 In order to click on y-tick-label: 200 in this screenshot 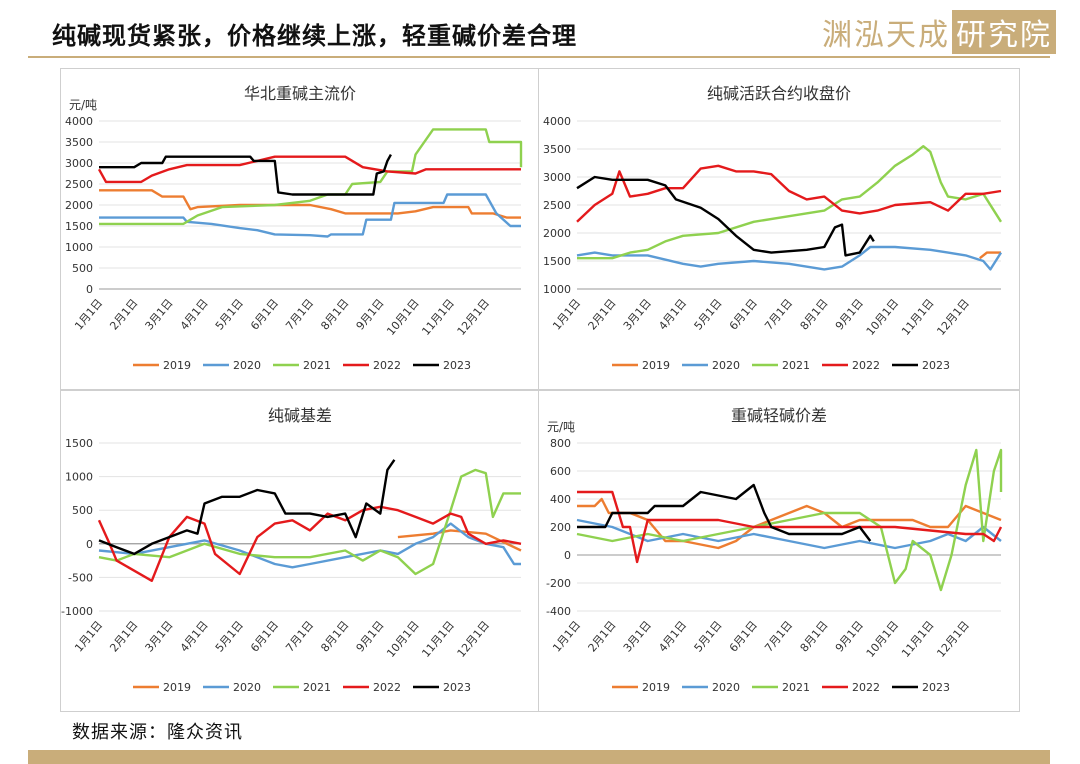, I will do `click(560, 527)`.